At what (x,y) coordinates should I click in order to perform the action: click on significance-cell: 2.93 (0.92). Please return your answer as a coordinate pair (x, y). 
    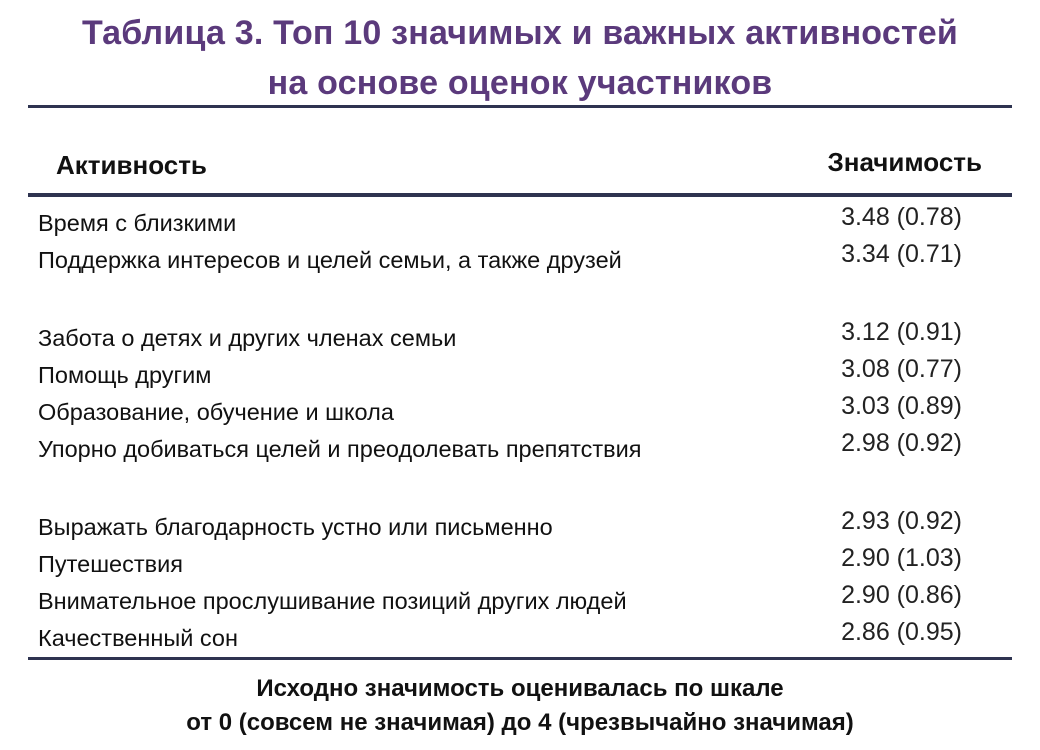
    Looking at the image, I should click on (901, 521).